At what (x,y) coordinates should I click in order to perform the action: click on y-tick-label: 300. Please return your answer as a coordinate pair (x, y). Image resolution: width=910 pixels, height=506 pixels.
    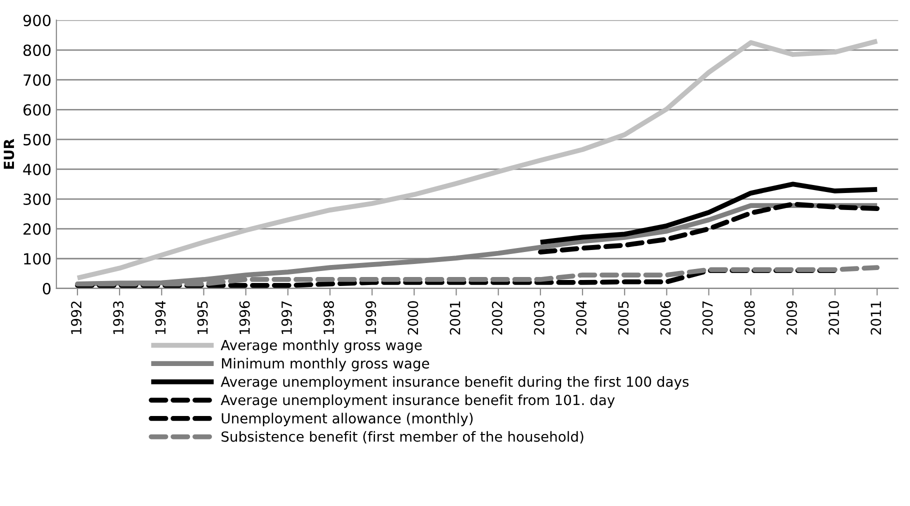
    Looking at the image, I should click on (37, 199).